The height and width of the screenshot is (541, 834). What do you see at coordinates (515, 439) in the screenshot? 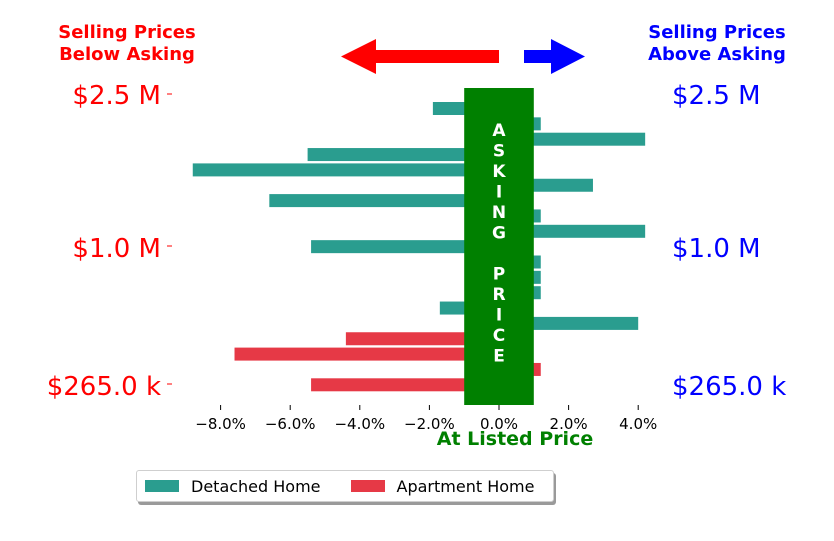
I see `at-listed-price-label: At Listed Price` at bounding box center [515, 439].